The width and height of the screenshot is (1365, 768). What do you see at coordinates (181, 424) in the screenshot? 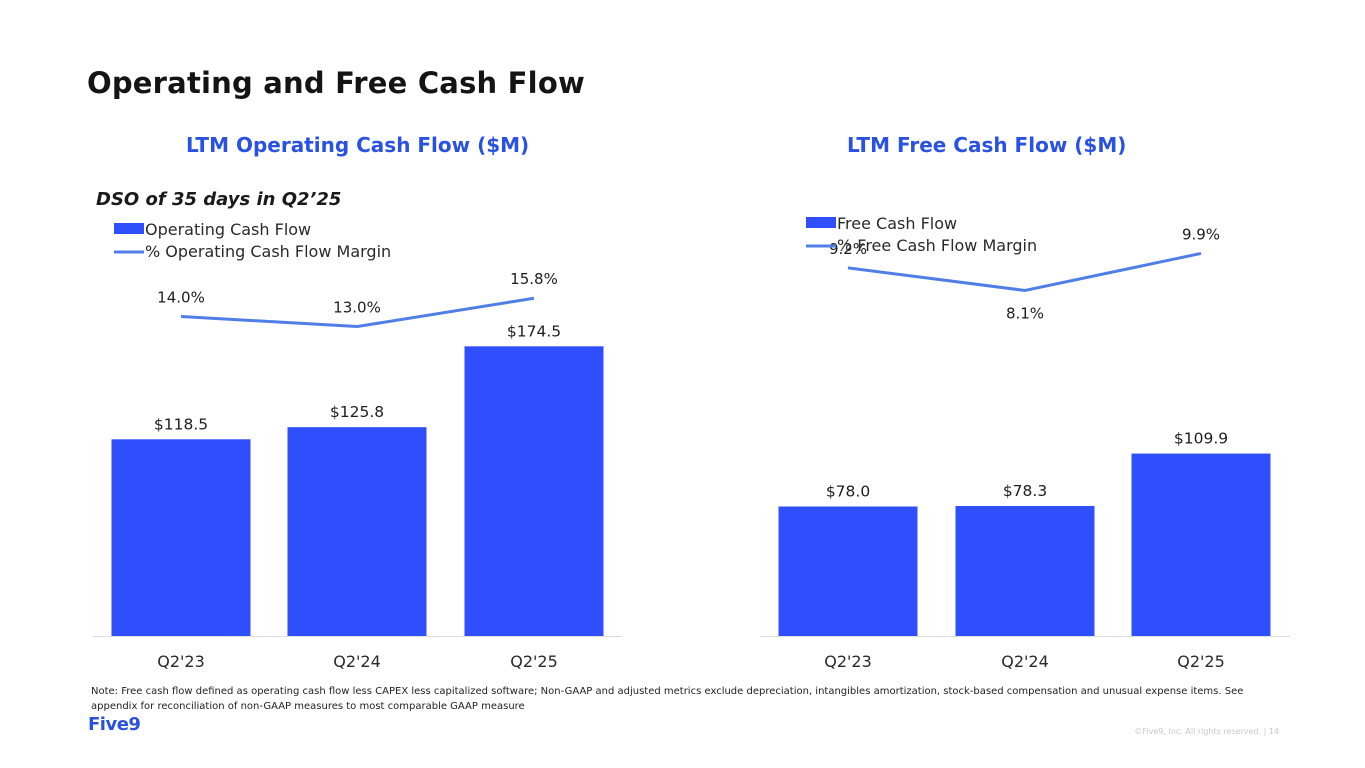
I see `ocf-bar-label-0: $118.5` at bounding box center [181, 424].